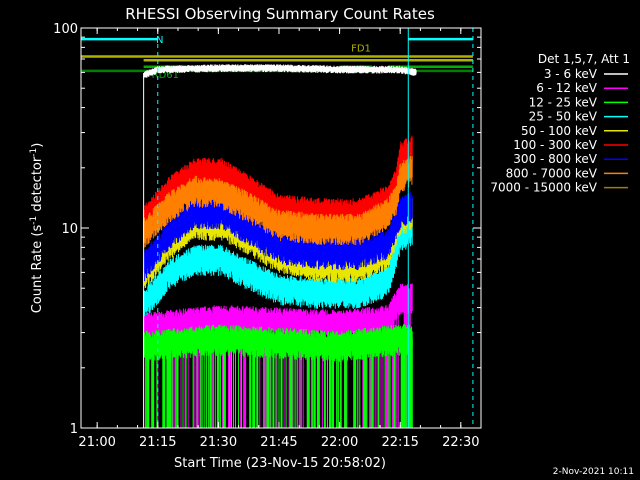  Describe the element at coordinates (584, 59) in the screenshot. I see `legend-title: Det 1,5,7, Att 1` at that location.